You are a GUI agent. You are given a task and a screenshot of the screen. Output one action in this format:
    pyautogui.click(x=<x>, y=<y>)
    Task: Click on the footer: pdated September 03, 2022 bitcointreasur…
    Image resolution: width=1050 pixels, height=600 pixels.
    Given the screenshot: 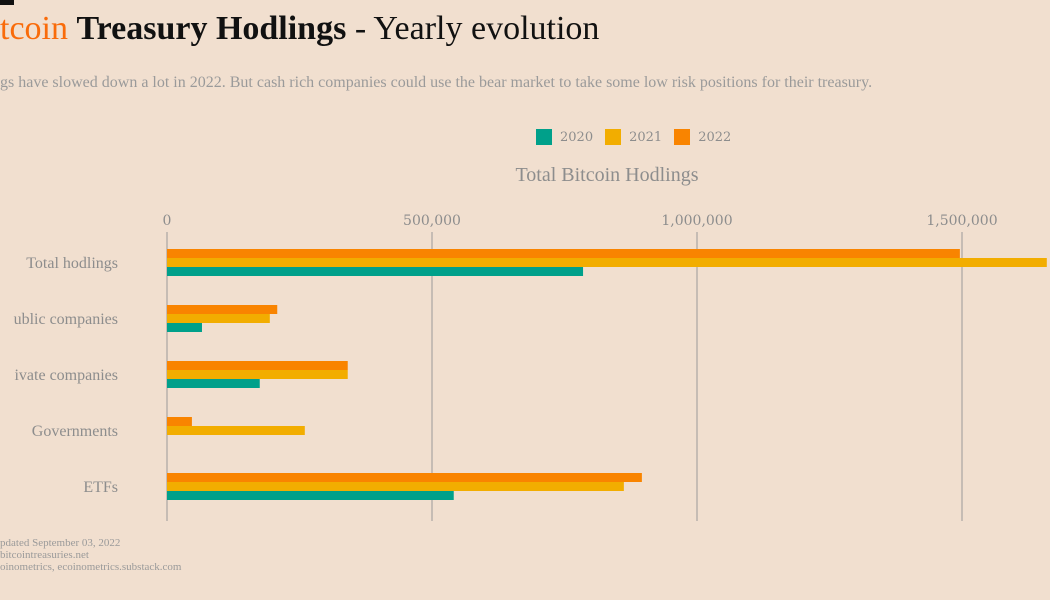 What is the action you would take?
    pyautogui.click(x=90, y=555)
    